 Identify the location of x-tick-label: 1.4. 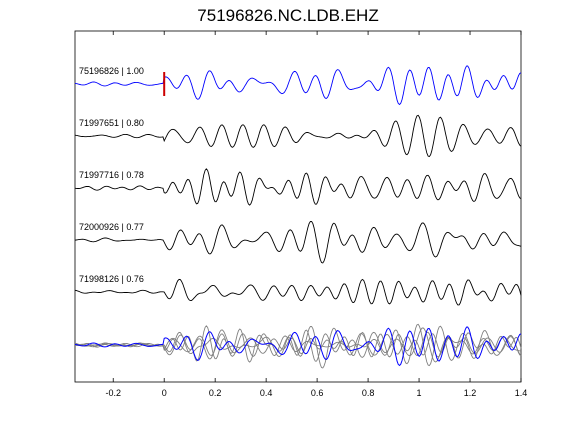
(521, 393).